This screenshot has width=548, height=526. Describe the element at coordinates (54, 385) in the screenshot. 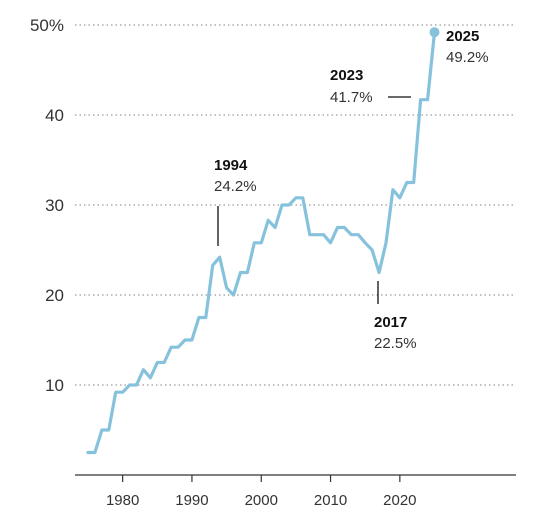

I see `y-tick-label: 10` at that location.